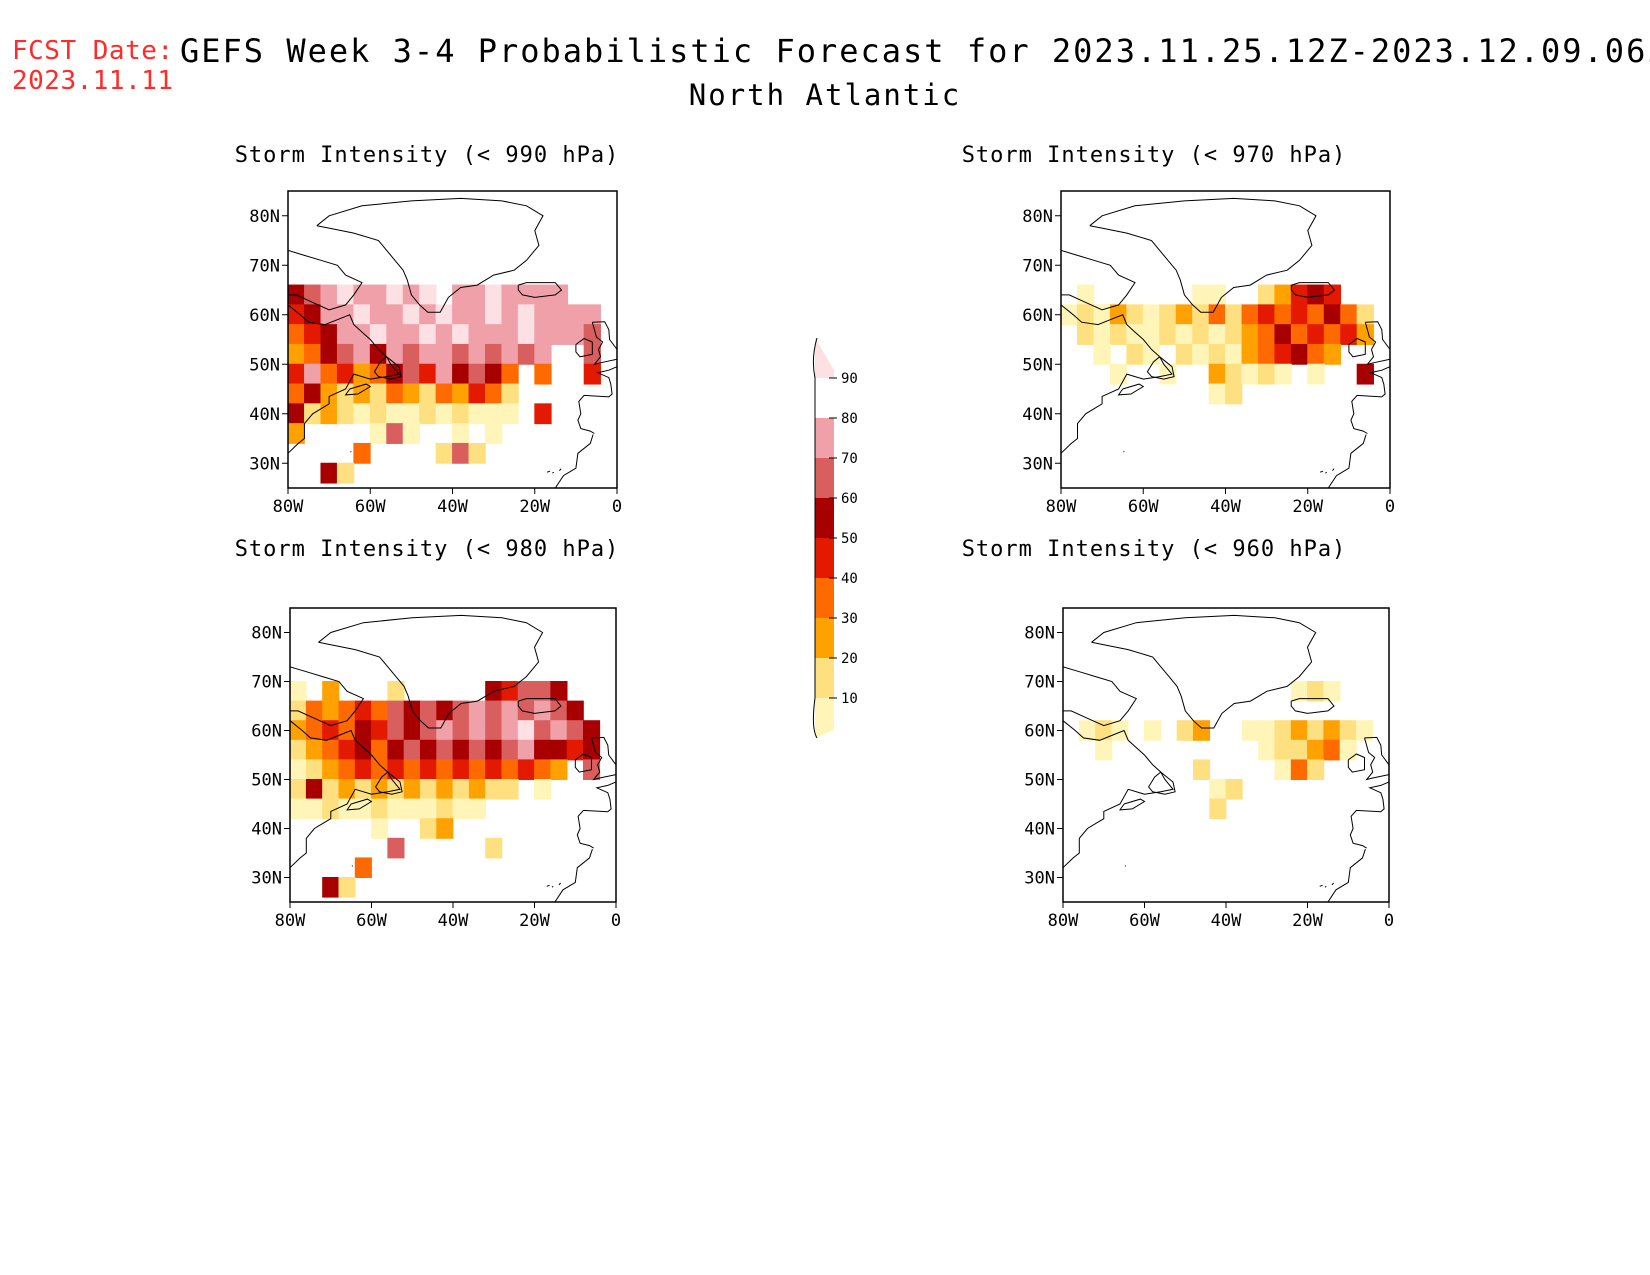 Image resolution: width=1650 pixels, height=1275 pixels. Describe the element at coordinates (435, 353) in the screenshot. I see `map-panel-0: 80W 60W 40W 20W 0 80N 70N 60N 50N 40N 30N` at that location.